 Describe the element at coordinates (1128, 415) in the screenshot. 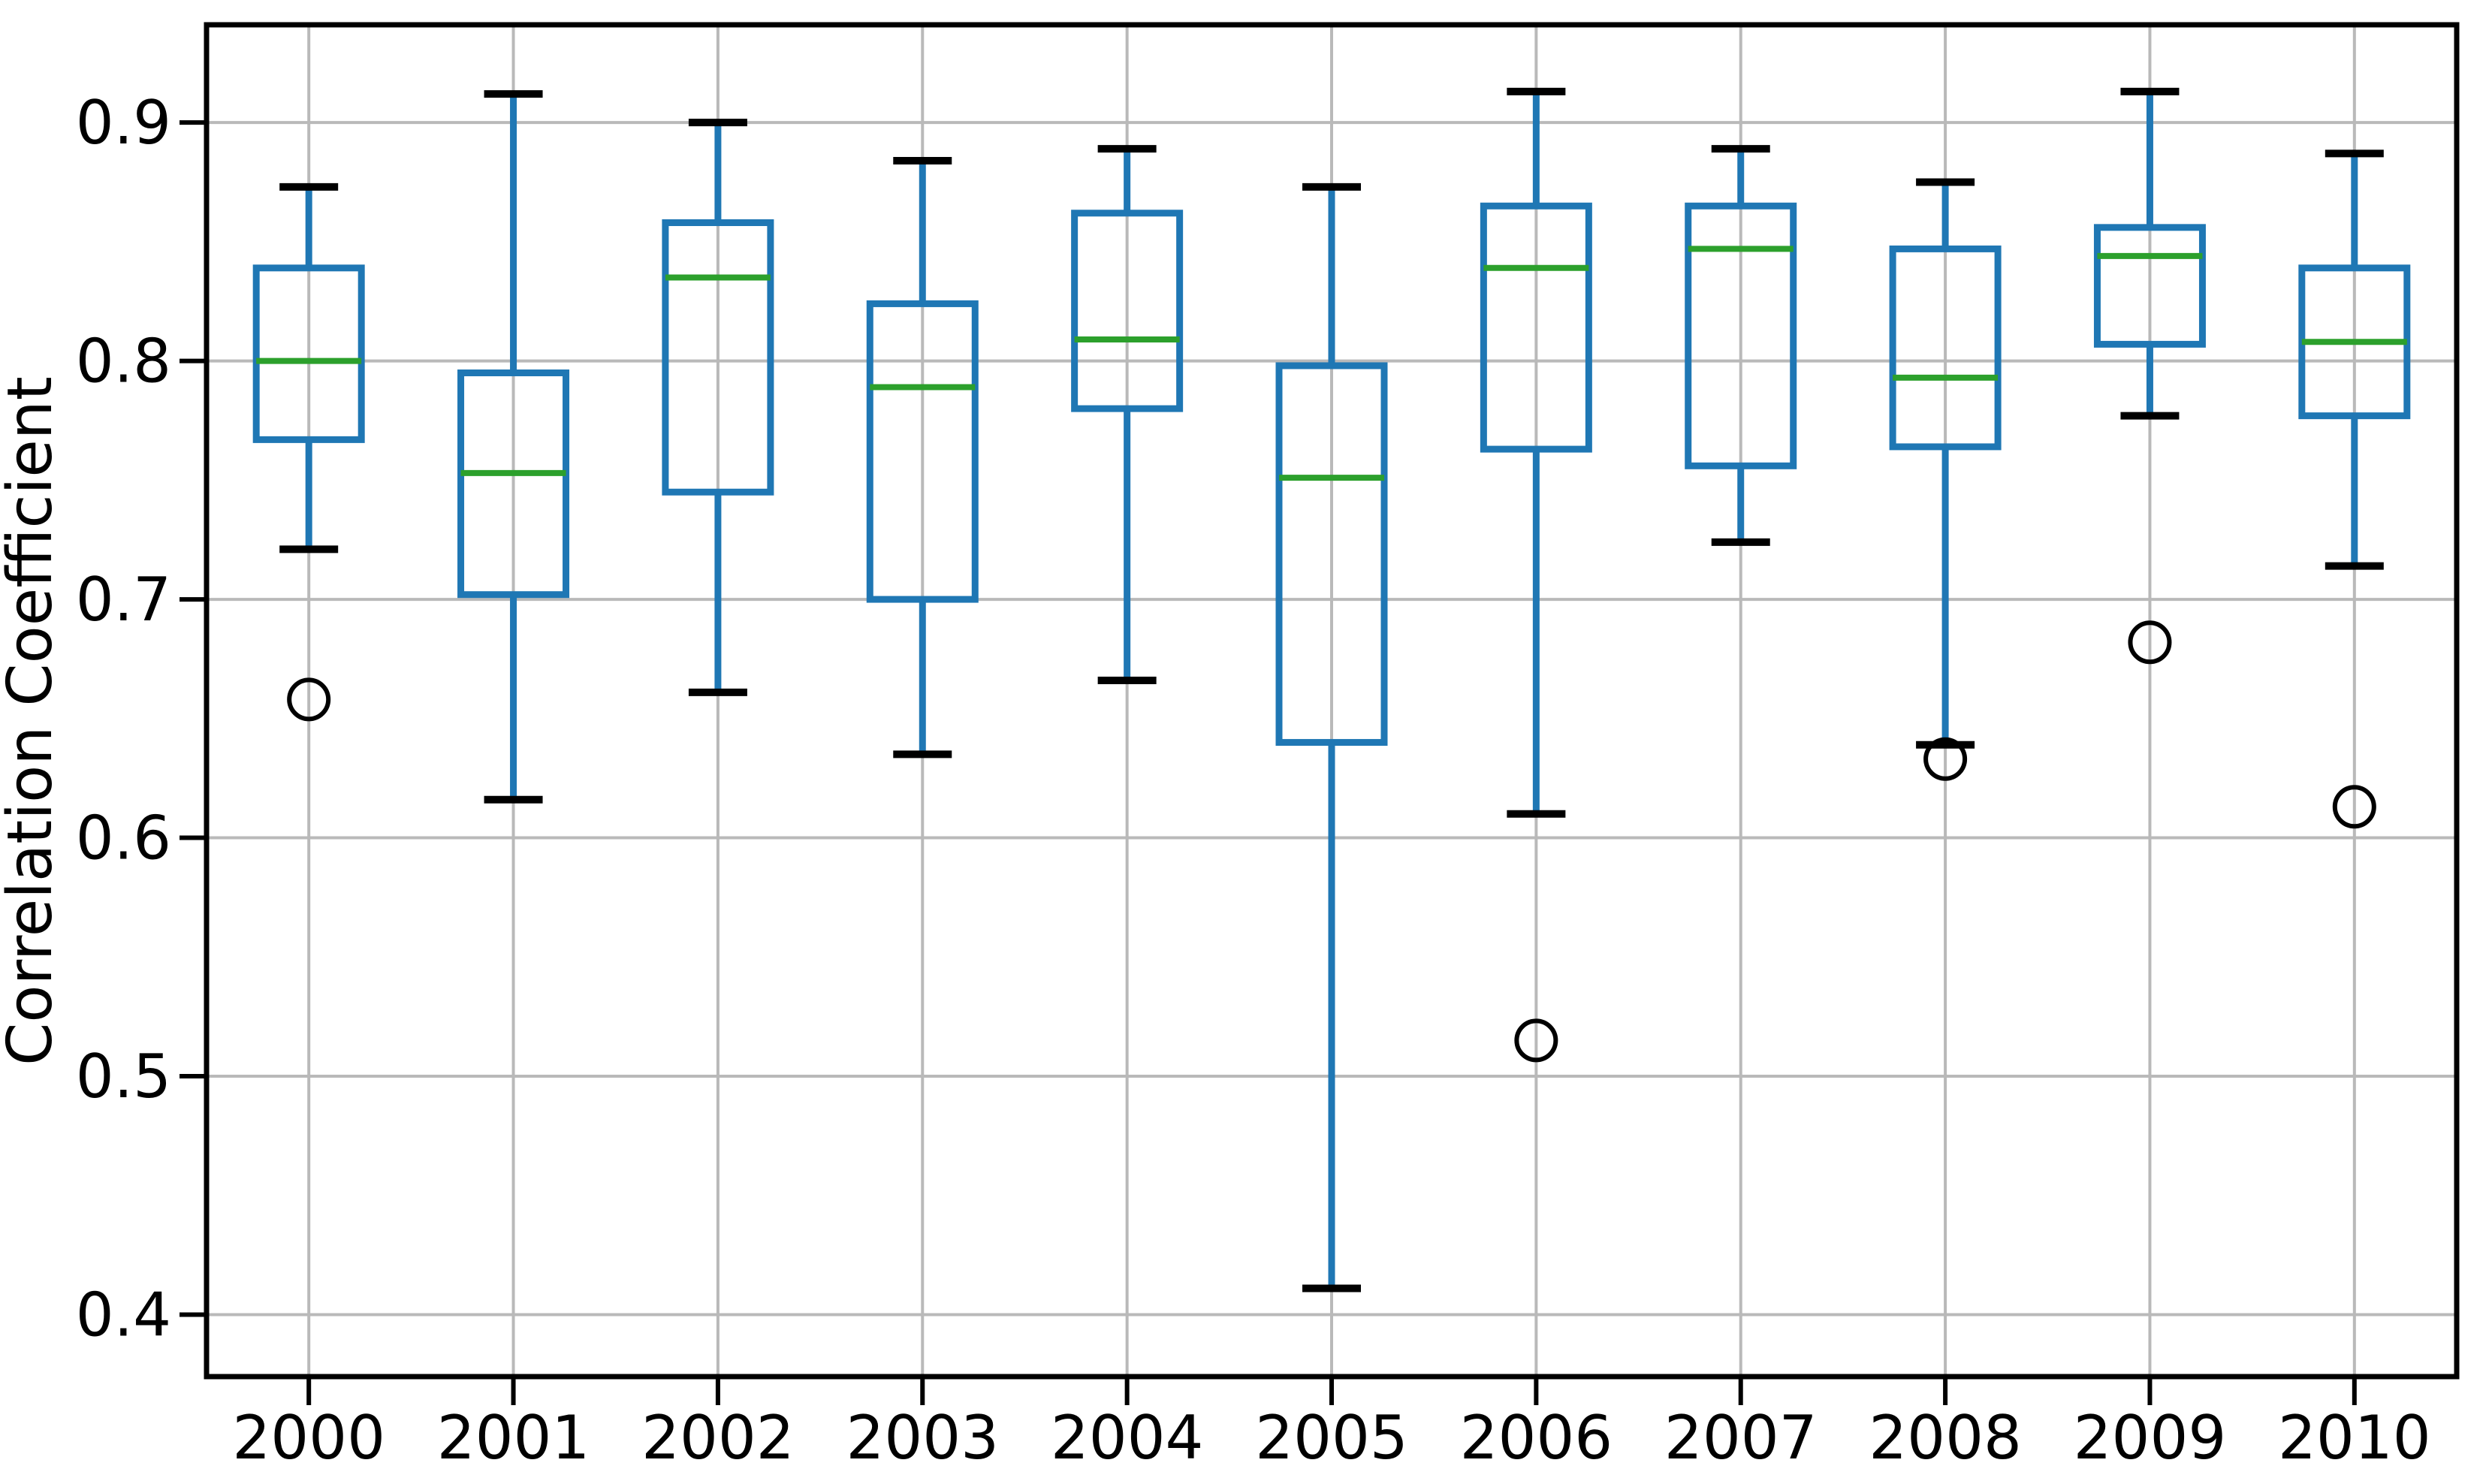

I see `box-group-2004` at that location.